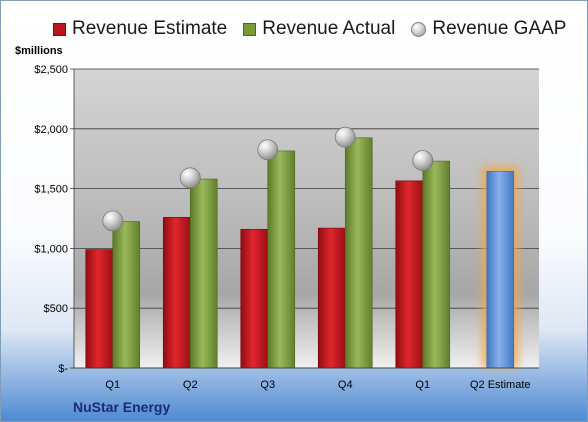  What do you see at coordinates (51, 70) in the screenshot?
I see `y-tick-label: $2,500` at bounding box center [51, 70].